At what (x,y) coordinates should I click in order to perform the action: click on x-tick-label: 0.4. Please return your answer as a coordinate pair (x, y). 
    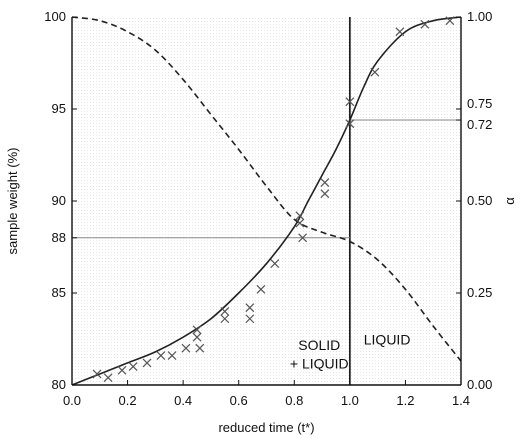
    Looking at the image, I should click on (183, 400).